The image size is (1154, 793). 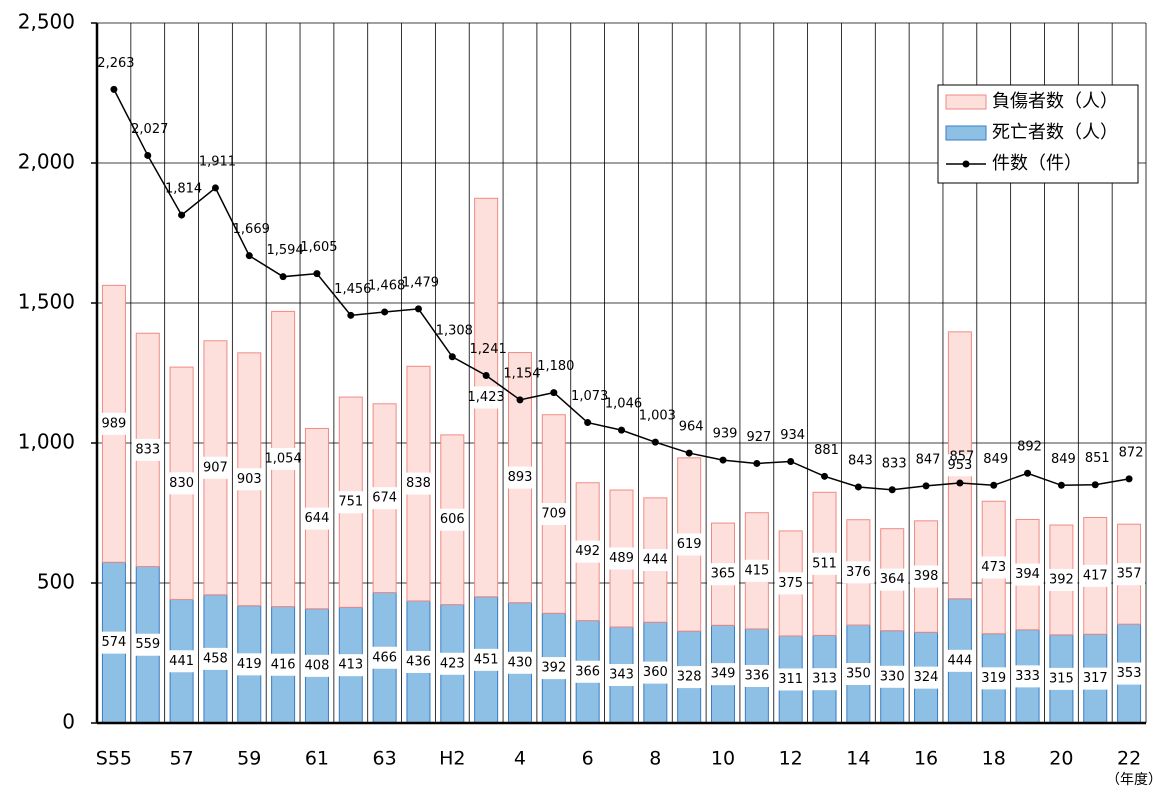 What do you see at coordinates (285, 250) in the screenshot?
I see `line-value-label: 1,594` at bounding box center [285, 250].